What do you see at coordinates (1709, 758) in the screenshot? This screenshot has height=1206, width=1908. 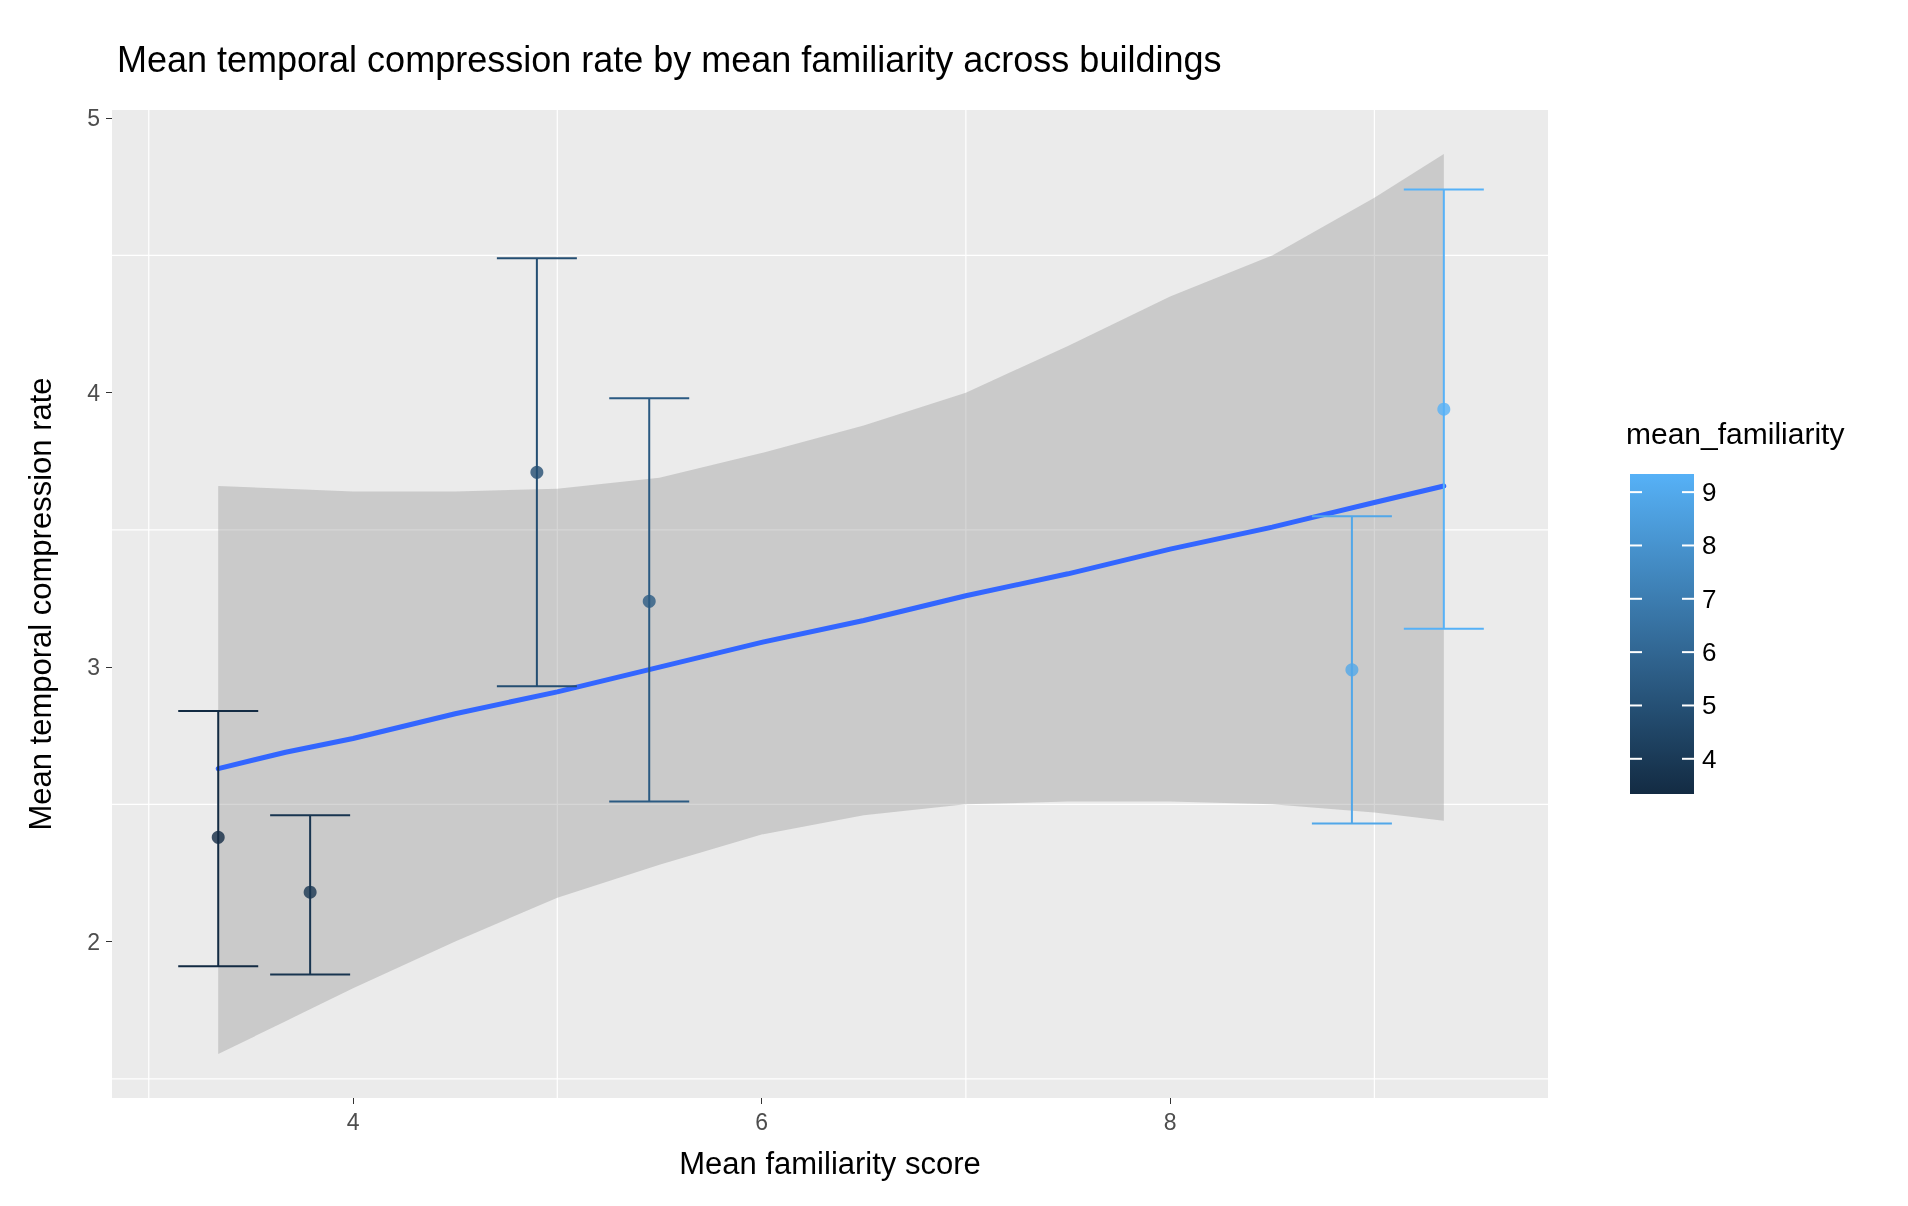 I see `color-bar-label: 4` at bounding box center [1709, 758].